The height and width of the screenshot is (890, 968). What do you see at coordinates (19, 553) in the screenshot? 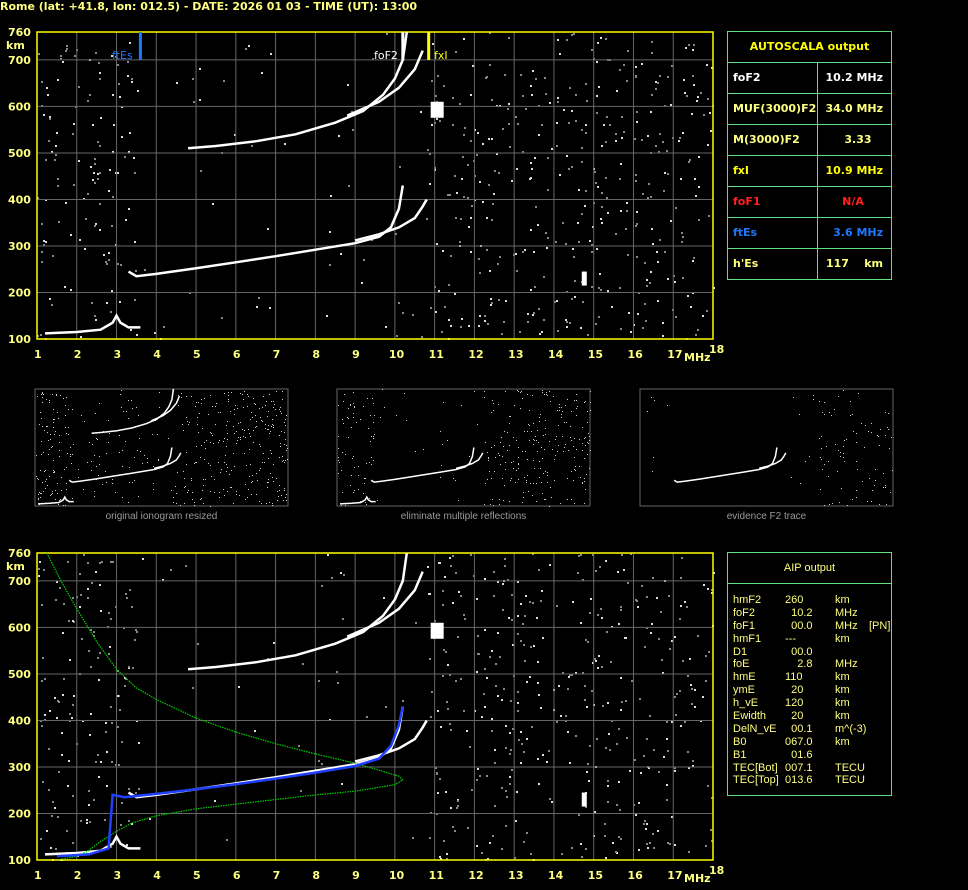
I see `y-tick-label: 760` at bounding box center [19, 553].